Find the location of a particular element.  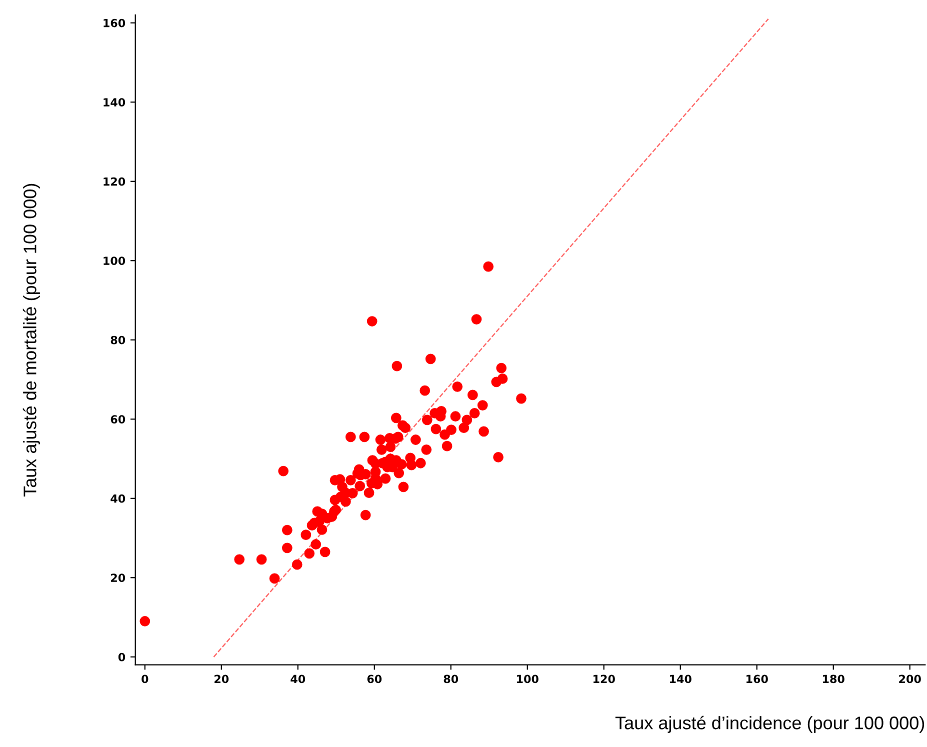

x-tick-label: 80 is located at coordinates (451, 679).